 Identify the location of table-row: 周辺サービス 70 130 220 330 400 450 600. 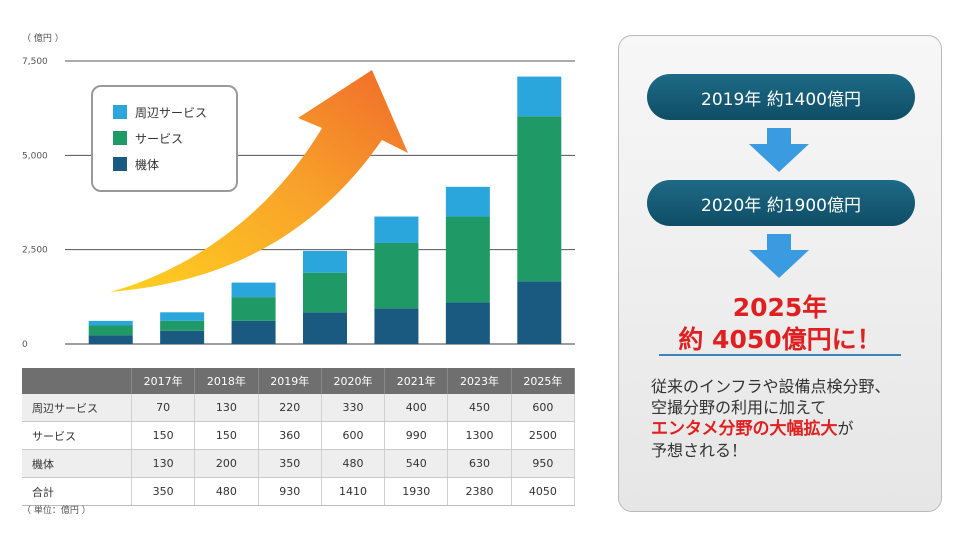
(299, 408).